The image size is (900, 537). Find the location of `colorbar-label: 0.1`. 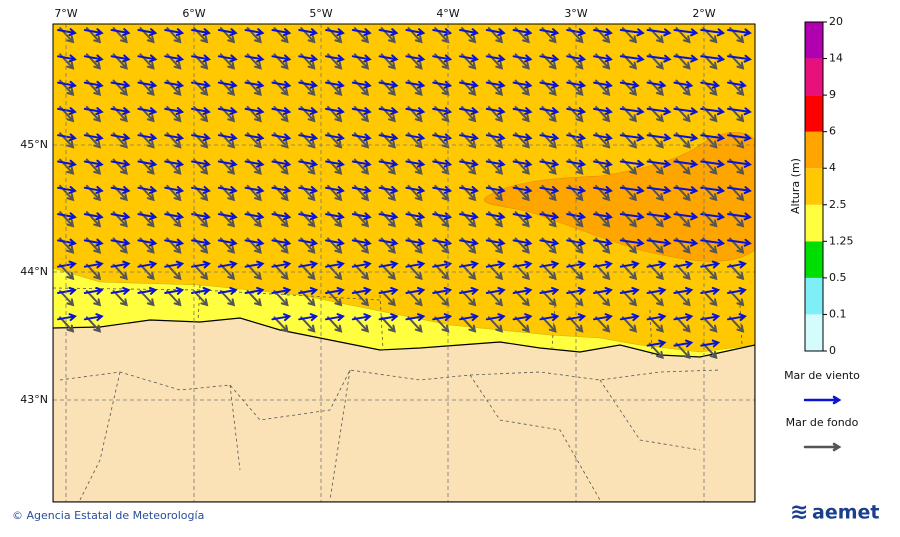

colorbar-label: 0.1 is located at coordinates (838, 313).